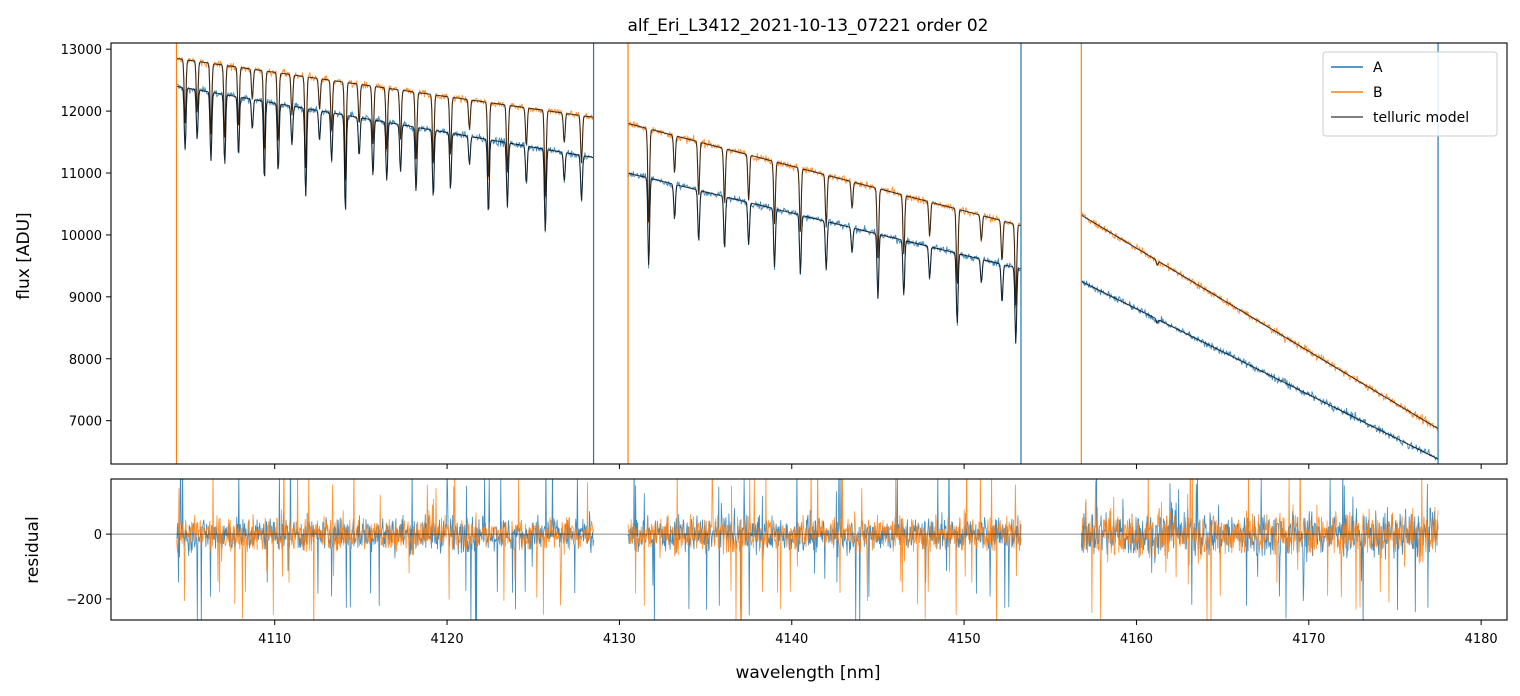 The height and width of the screenshot is (696, 1520). Describe the element at coordinates (447, 639) in the screenshot. I see `x-tick-label: 4120` at that location.